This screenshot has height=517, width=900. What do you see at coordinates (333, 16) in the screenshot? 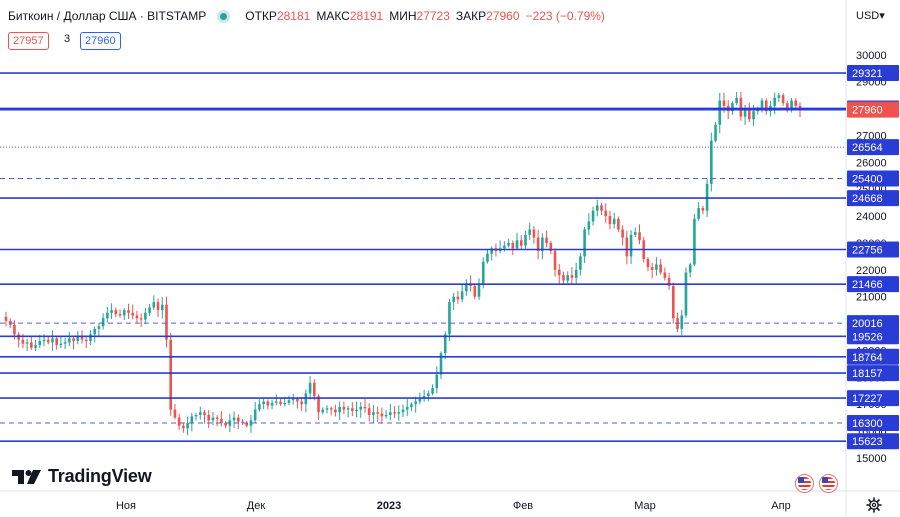
I see `high-label: МАКС` at bounding box center [333, 16].